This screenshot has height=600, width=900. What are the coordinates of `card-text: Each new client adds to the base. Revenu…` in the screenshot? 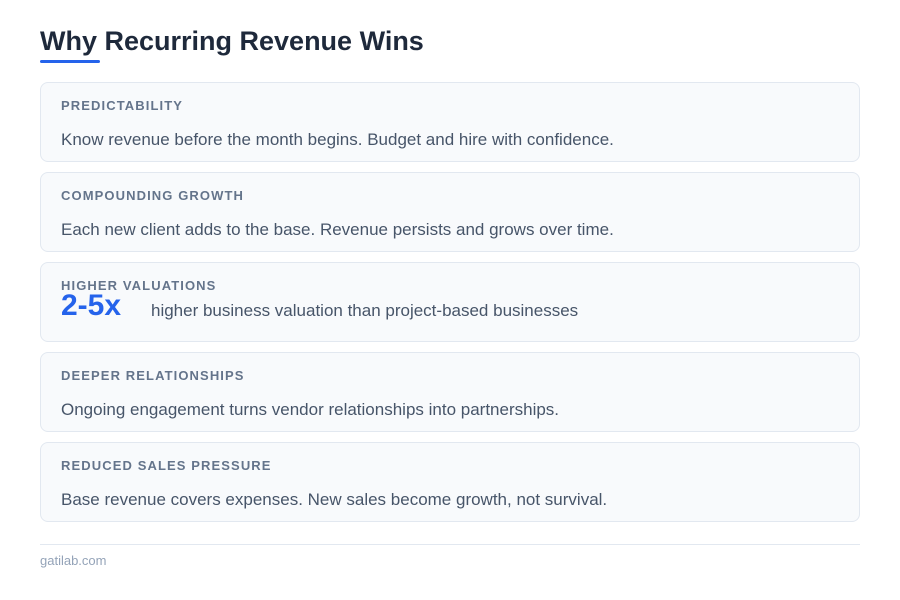 It's located at (337, 229).